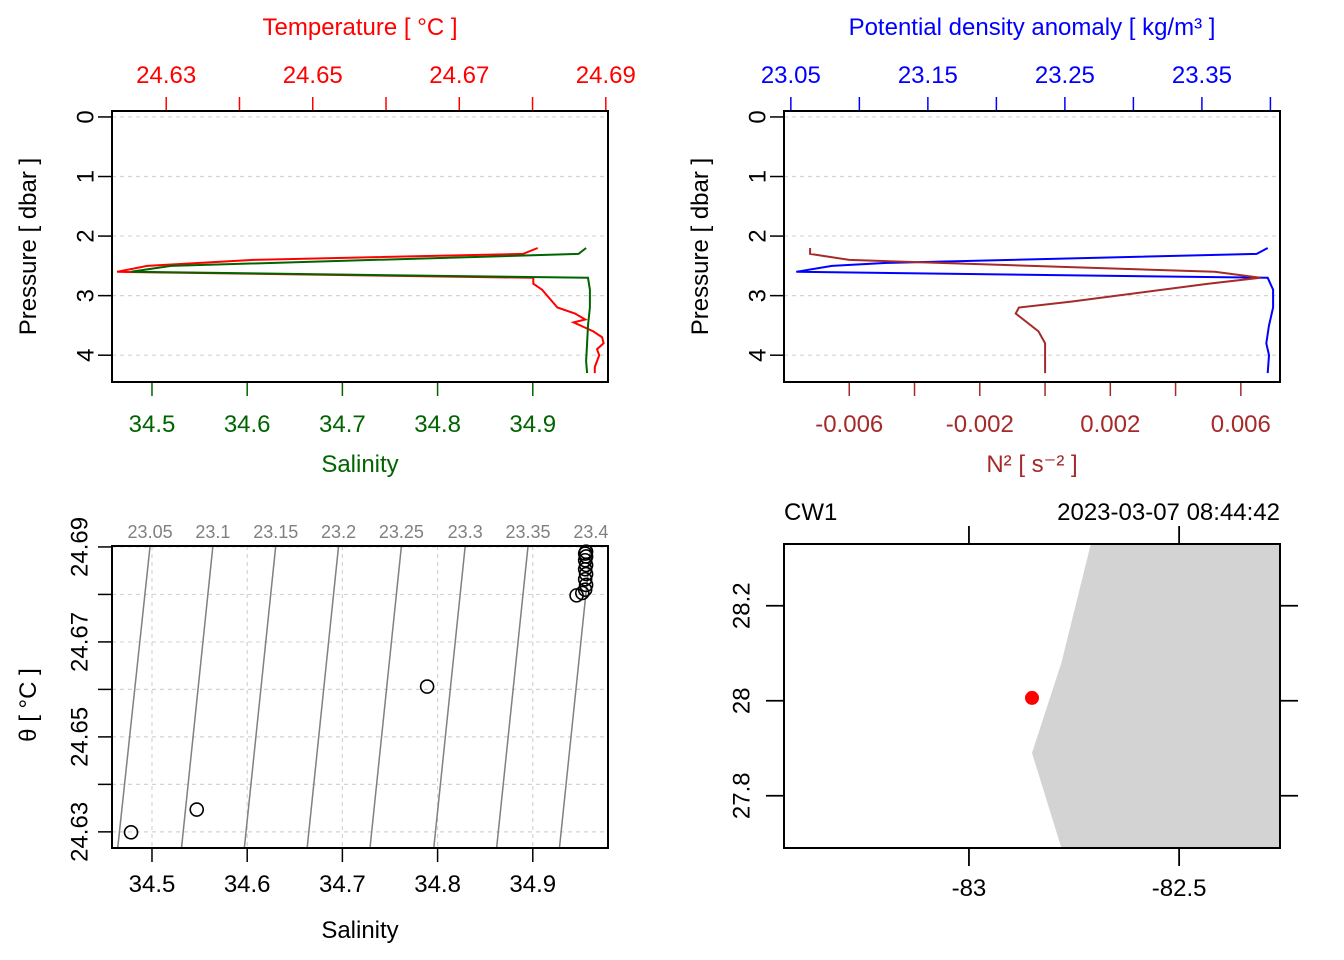 Image resolution: width=1344 pixels, height=960 pixels. I want to click on x-tick-label: 34.6, so click(247, 884).